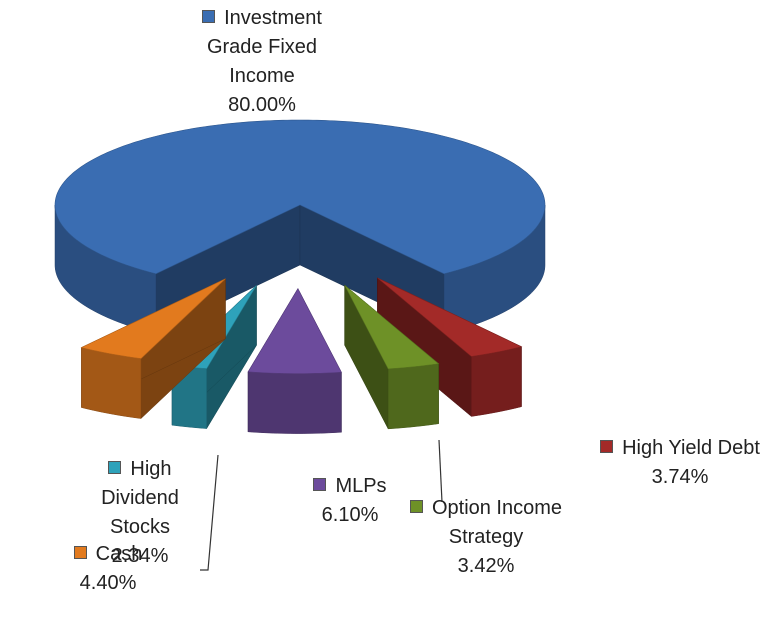  What do you see at coordinates (680, 477) in the screenshot?
I see `value-label: 3.74%` at bounding box center [680, 477].